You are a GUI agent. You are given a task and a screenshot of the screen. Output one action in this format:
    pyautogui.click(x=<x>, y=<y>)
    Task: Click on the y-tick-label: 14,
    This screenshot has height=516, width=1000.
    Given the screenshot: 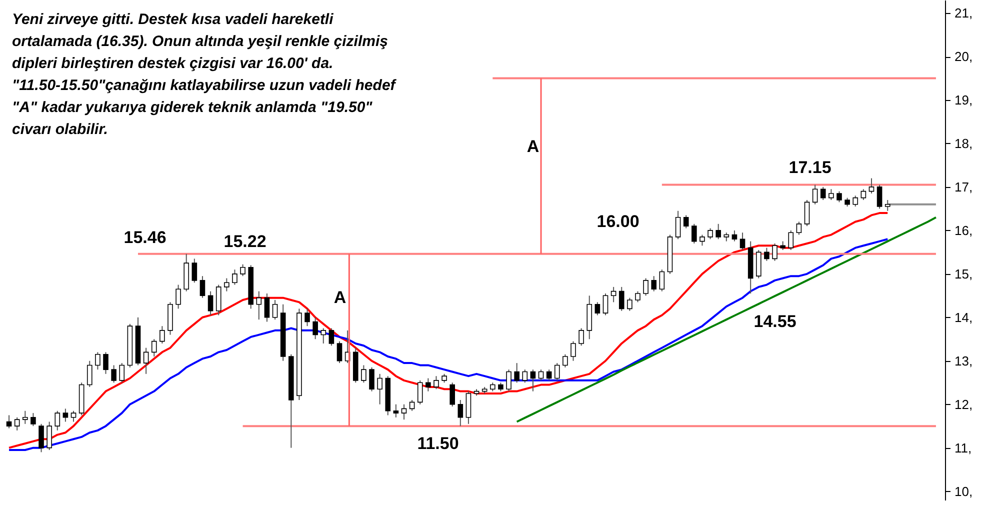 What is the action you would take?
    pyautogui.click(x=963, y=317)
    